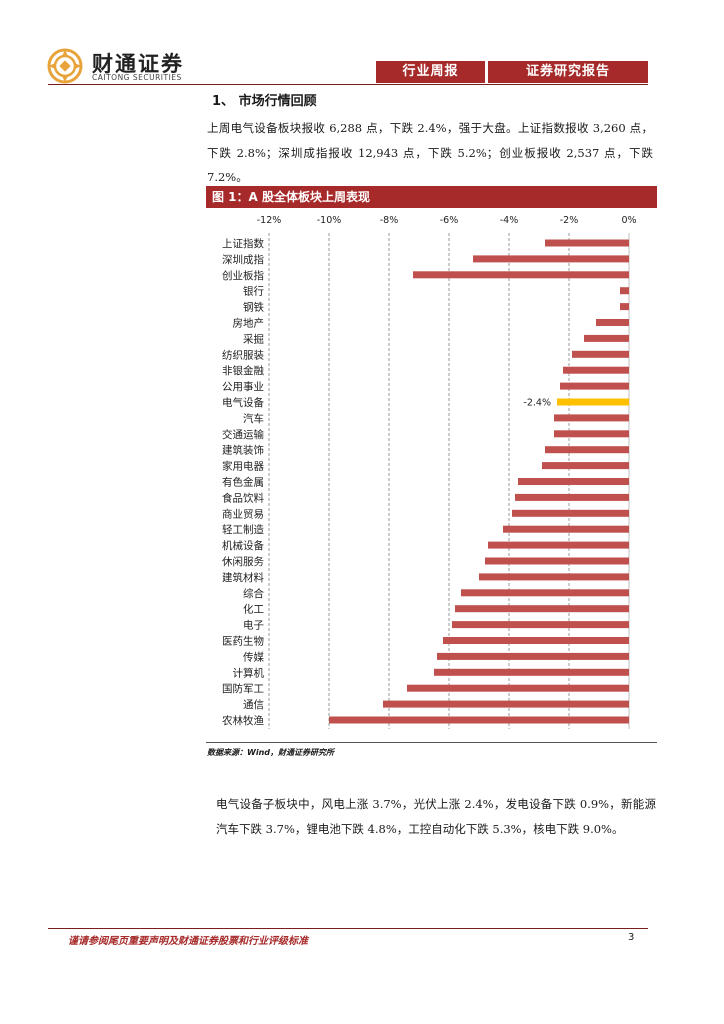 The height and width of the screenshot is (1024, 724). I want to click on category-label: 传媒, so click(253, 656).